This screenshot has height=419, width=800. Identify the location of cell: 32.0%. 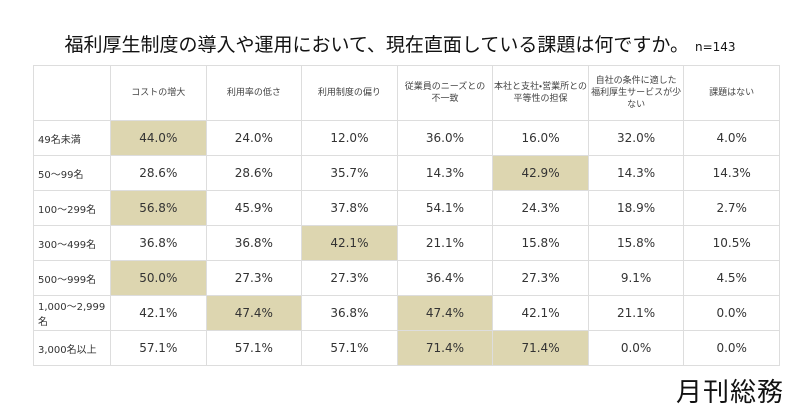
(636, 138).